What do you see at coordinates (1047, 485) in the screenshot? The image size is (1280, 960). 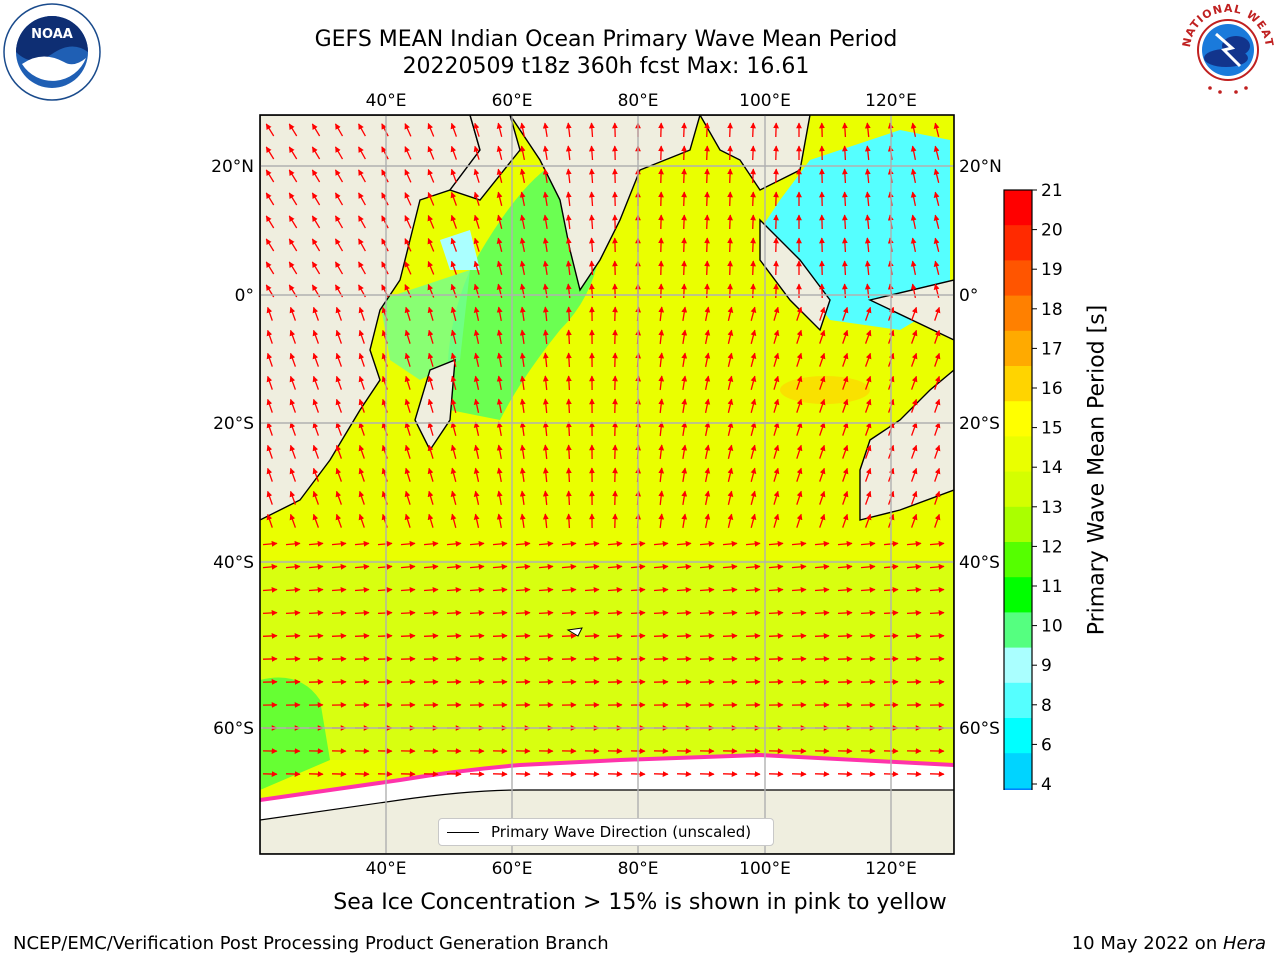 I see `colorbar-ticks: 21201918171615141312111098642` at bounding box center [1047, 485].